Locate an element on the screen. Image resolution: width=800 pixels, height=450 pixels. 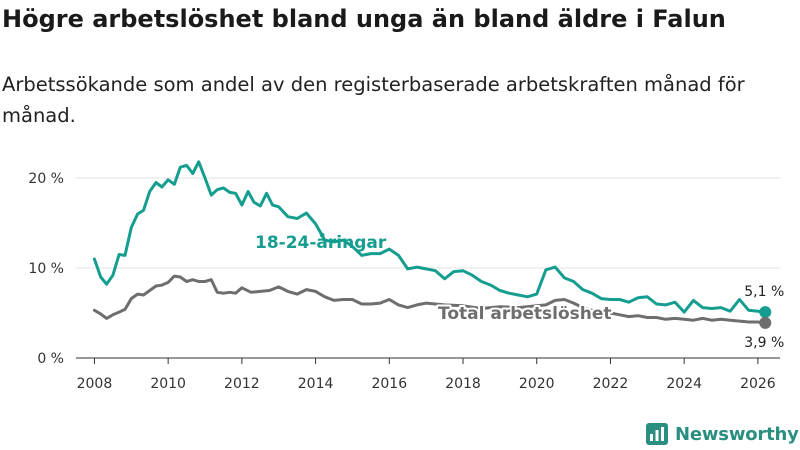
brand-logo: Newsworthy is located at coordinates (722, 434).